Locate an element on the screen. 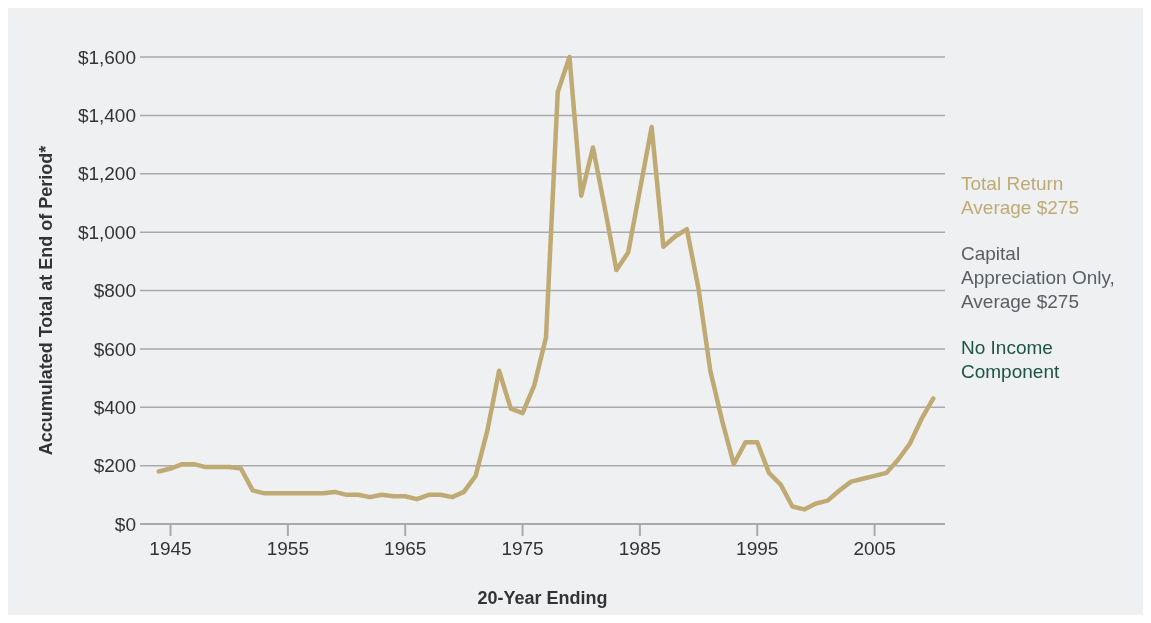 This screenshot has width=1151, height=623. y-tick-label: $400 is located at coordinates (114, 407).